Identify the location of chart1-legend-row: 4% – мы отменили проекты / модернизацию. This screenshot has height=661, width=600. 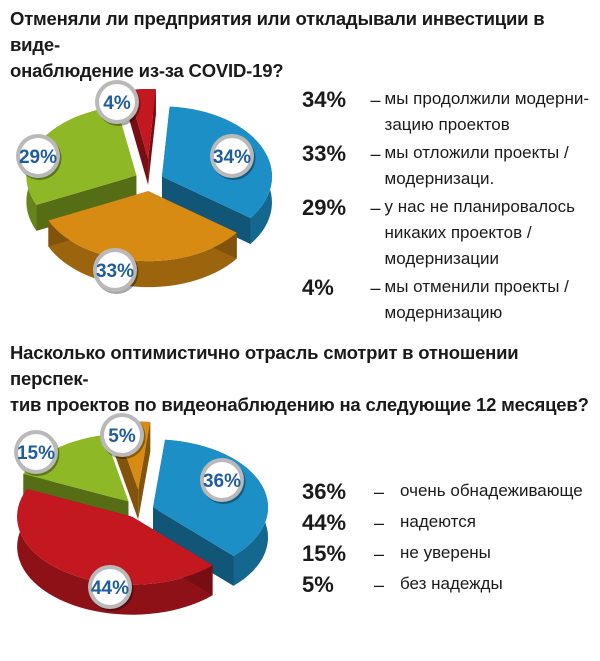
(450, 300).